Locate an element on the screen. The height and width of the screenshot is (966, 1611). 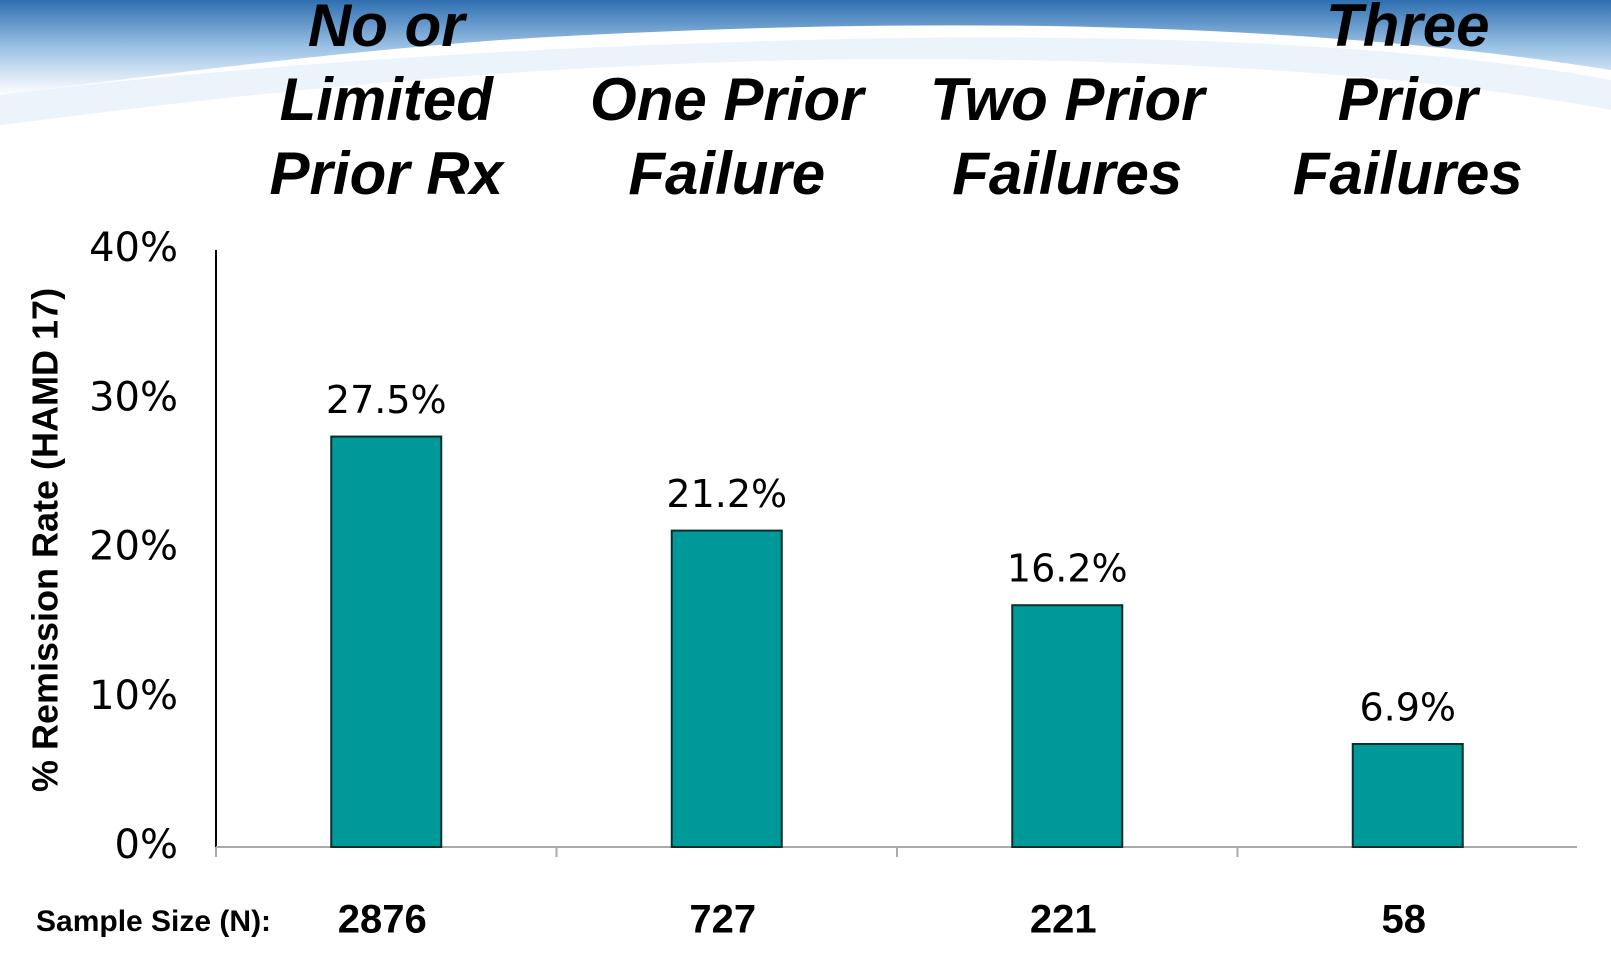
category-label: No or Limited Prior Rx is located at coordinates (386, 103).